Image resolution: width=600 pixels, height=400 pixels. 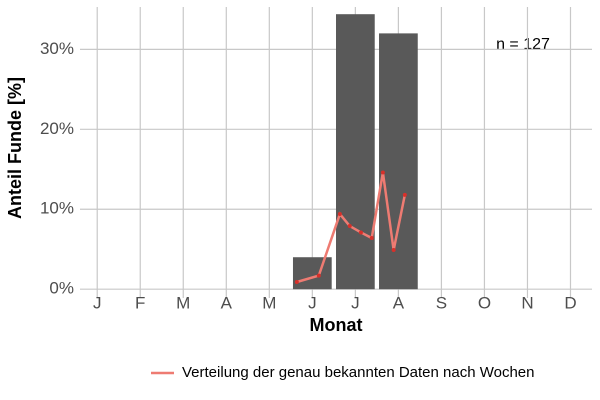 What do you see at coordinates (140, 302) in the screenshot?
I see `x-tick-label: F` at bounding box center [140, 302].